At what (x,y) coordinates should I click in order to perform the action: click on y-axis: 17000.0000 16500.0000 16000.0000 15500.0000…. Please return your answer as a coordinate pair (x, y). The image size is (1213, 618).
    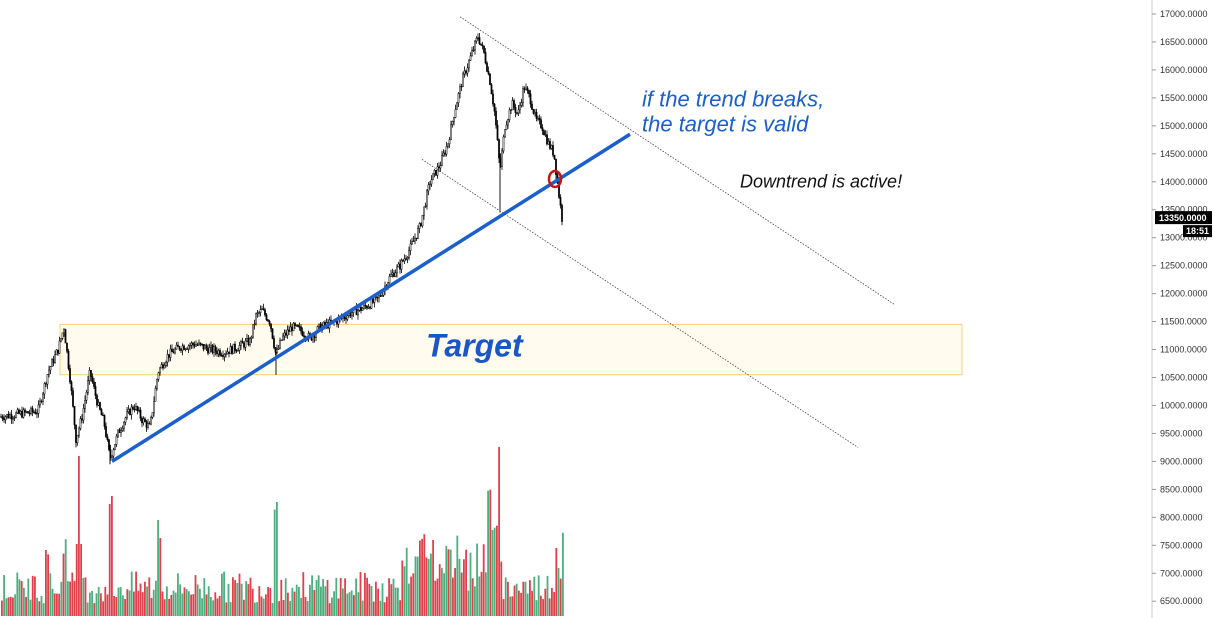
    Looking at the image, I should click on (1179, 309).